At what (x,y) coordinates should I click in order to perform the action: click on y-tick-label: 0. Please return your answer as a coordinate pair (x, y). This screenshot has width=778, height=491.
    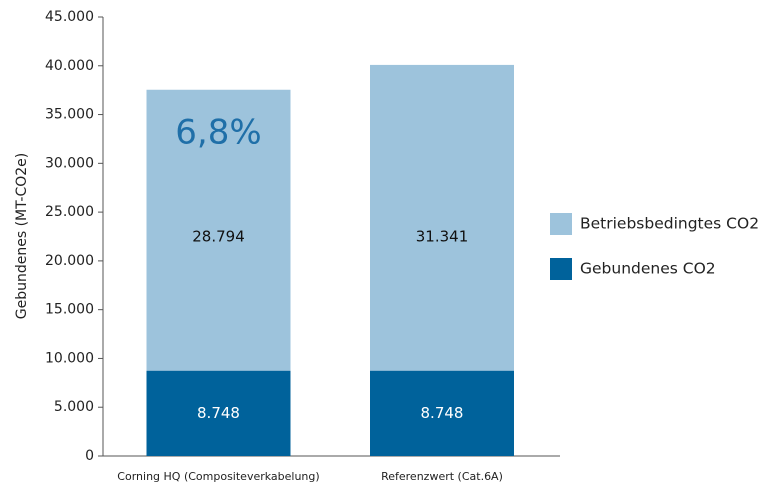
    Looking at the image, I should click on (89, 456).